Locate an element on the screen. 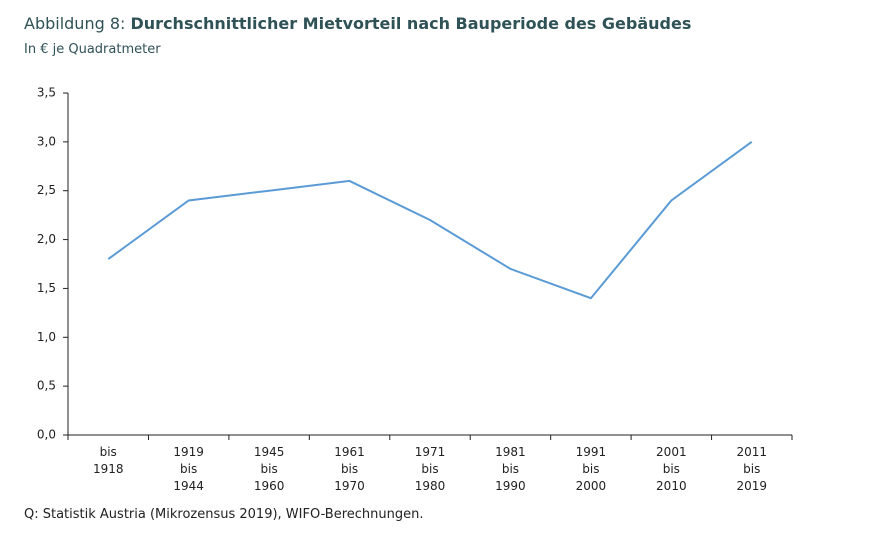  x-tick-label: 1961 bis 1970 is located at coordinates (349, 469).